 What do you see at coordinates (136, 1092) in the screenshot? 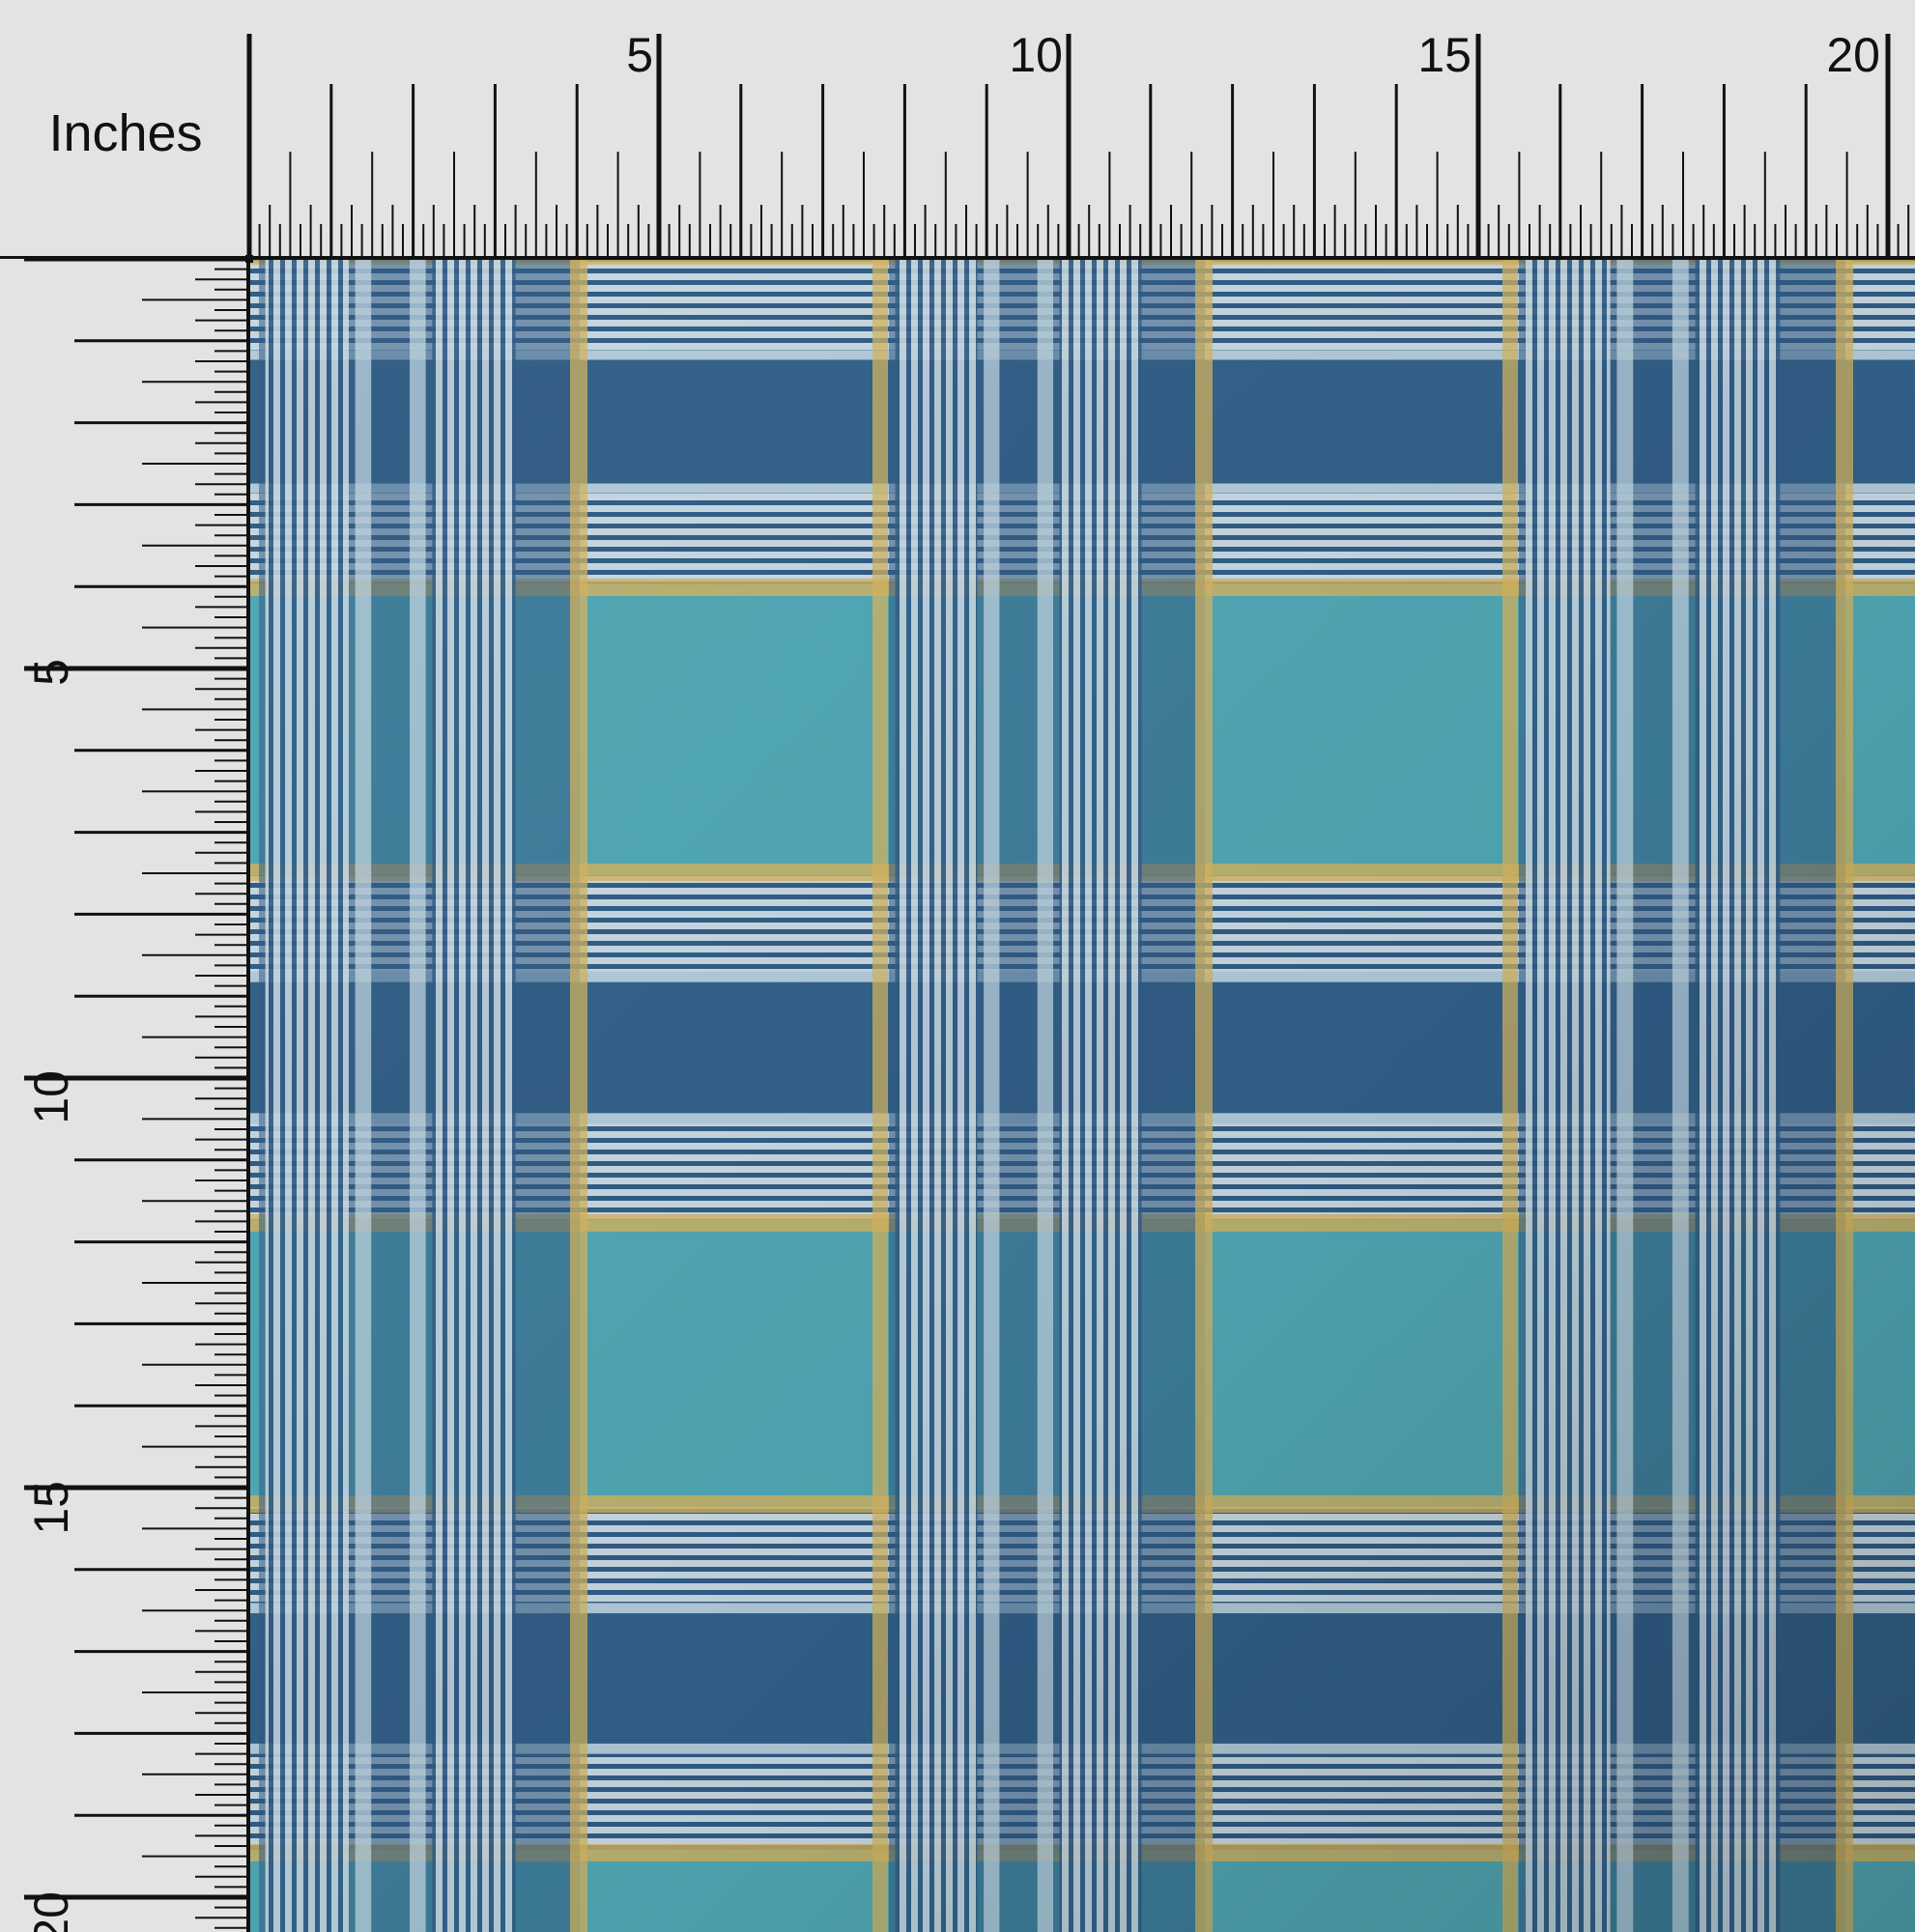
I see `left-ruler-ticks` at bounding box center [136, 1092].